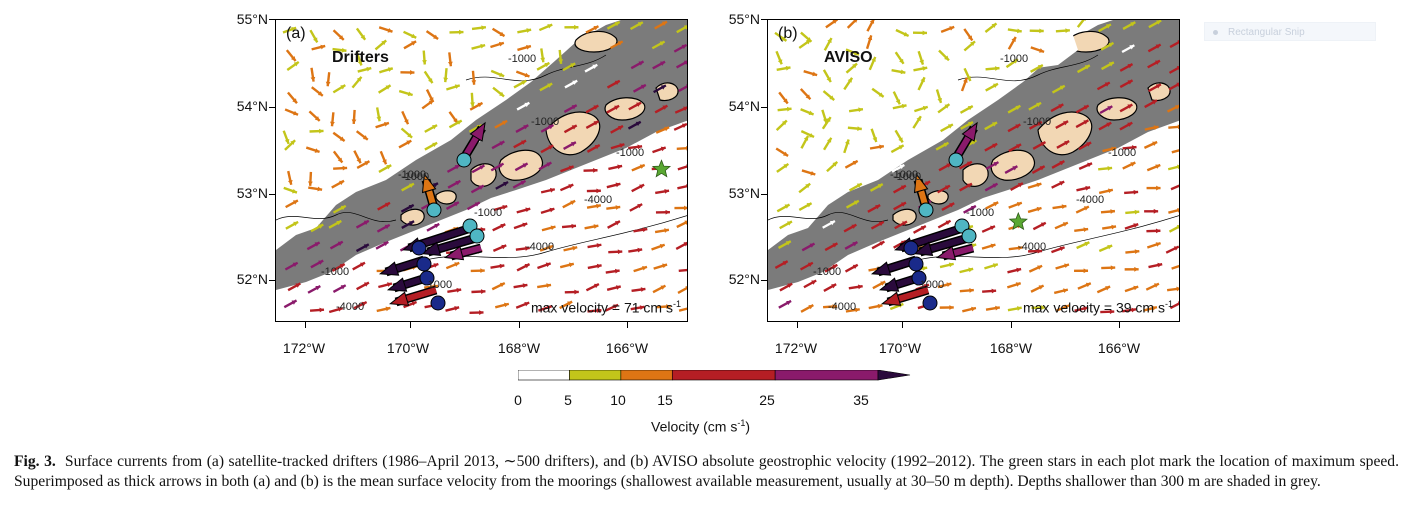  What do you see at coordinates (1119, 348) in the screenshot?
I see `x-tick-label: 166°W` at bounding box center [1119, 348].